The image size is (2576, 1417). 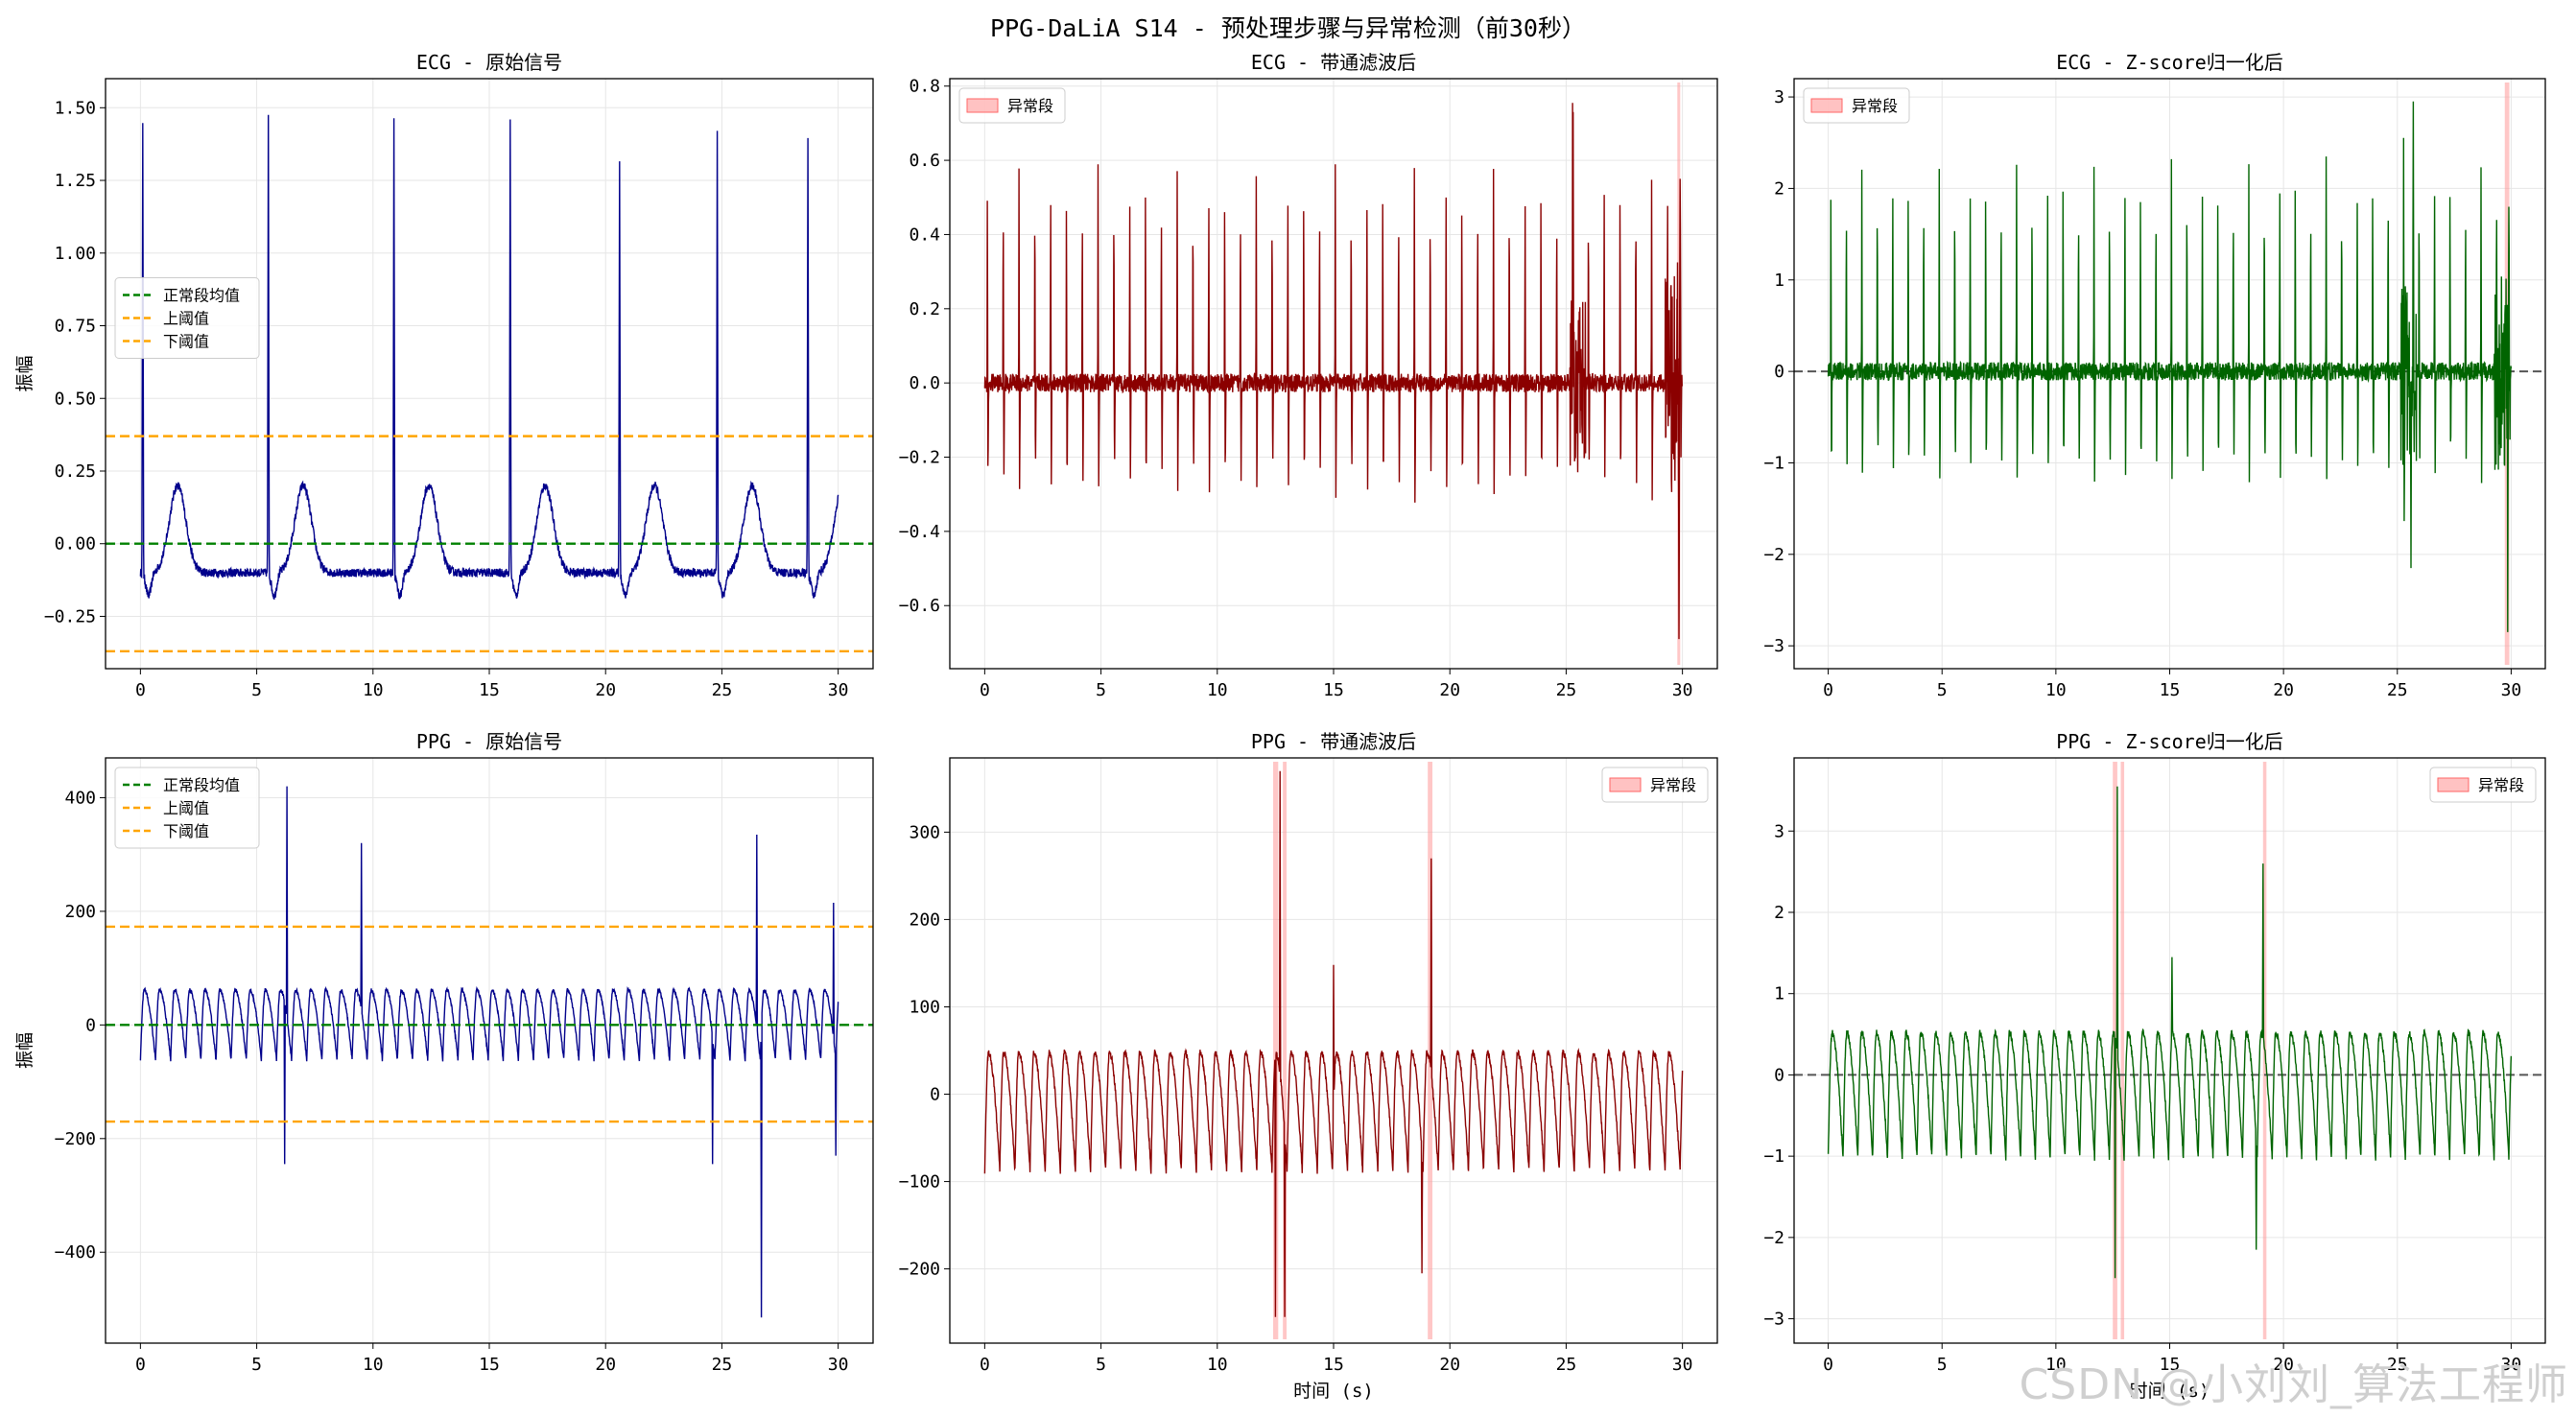 I want to click on chart-title: PPG - 带通滤波后, so click(x=1333, y=741).